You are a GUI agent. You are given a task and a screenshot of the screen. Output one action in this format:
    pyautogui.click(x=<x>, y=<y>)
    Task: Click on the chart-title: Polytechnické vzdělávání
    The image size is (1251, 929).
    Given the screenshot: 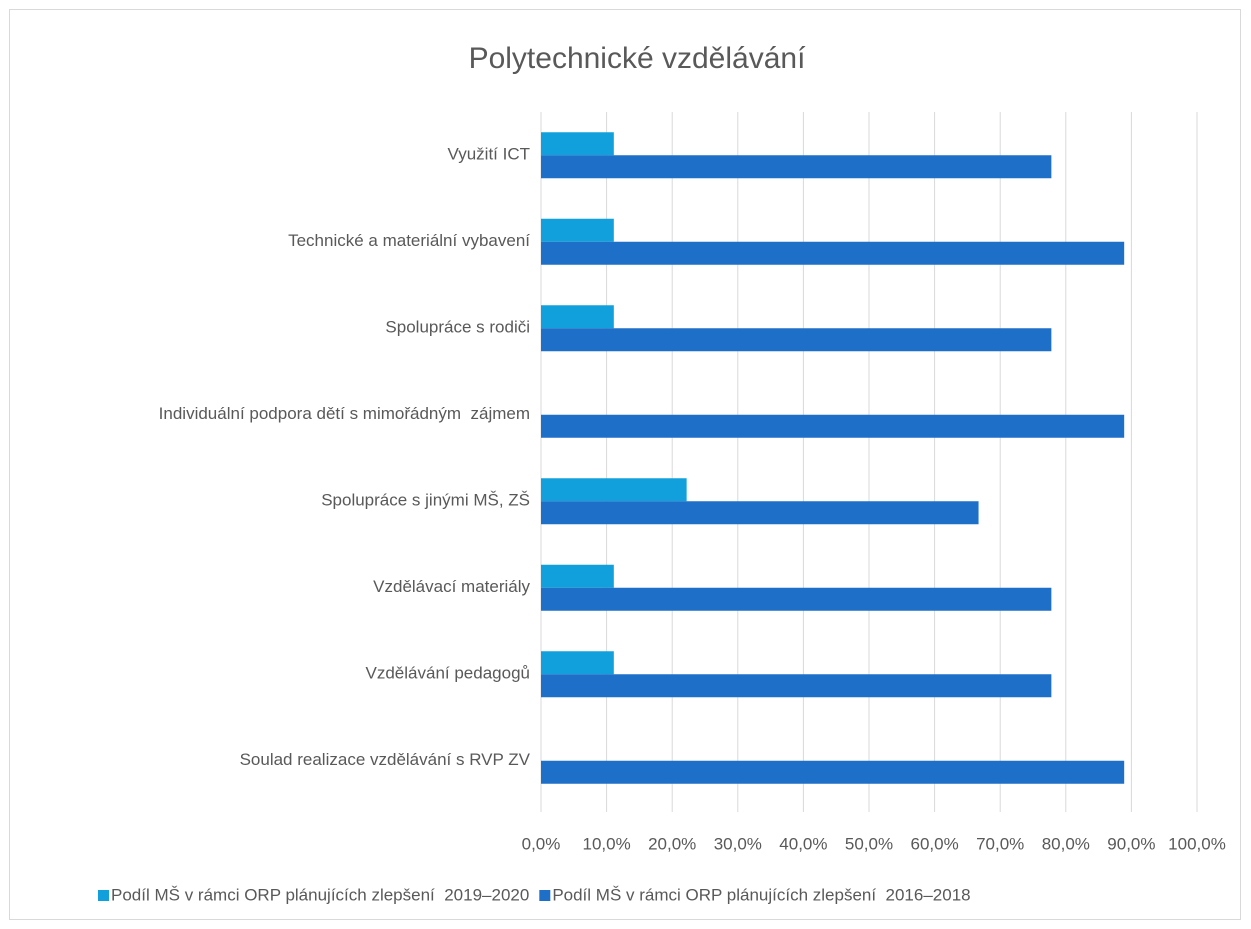 What is the action you would take?
    pyautogui.click(x=638, y=58)
    